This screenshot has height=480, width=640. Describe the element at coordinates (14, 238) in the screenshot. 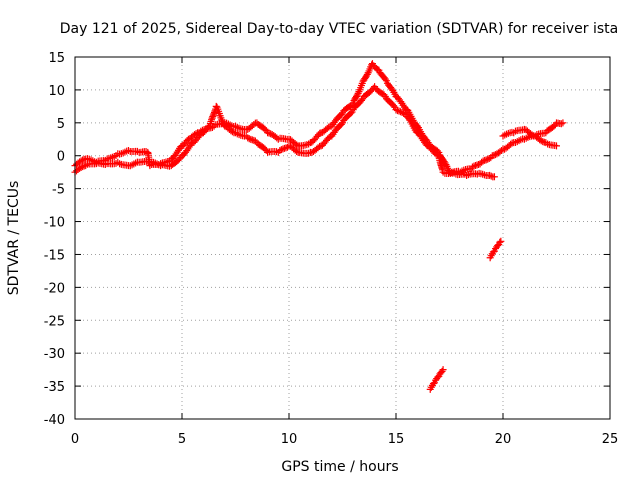

I see `y-axis-label: SDTVAR / TECUs` at that location.